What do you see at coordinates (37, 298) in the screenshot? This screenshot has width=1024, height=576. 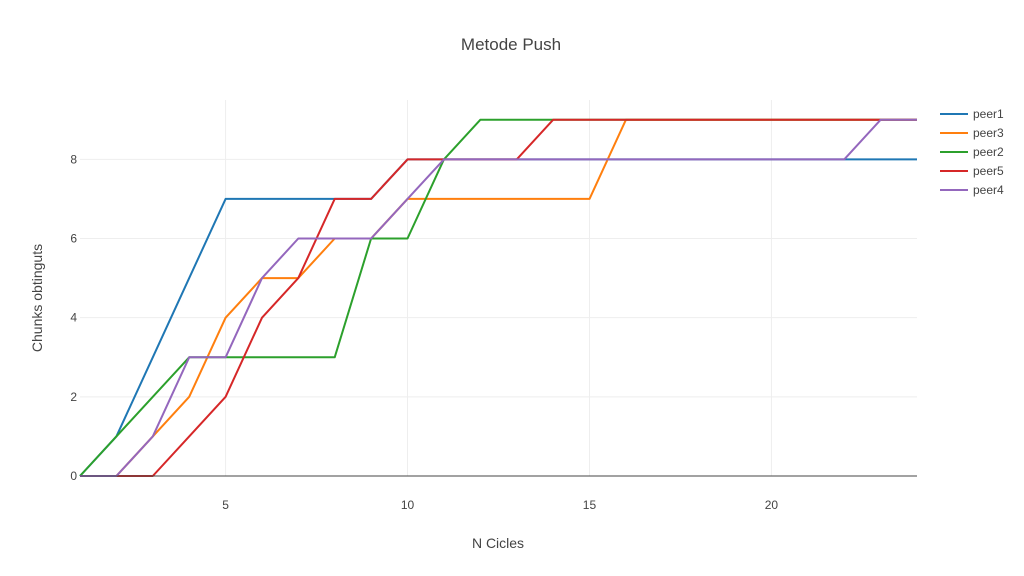 I see `y-axis-title: Chunks obtinguts` at bounding box center [37, 298].